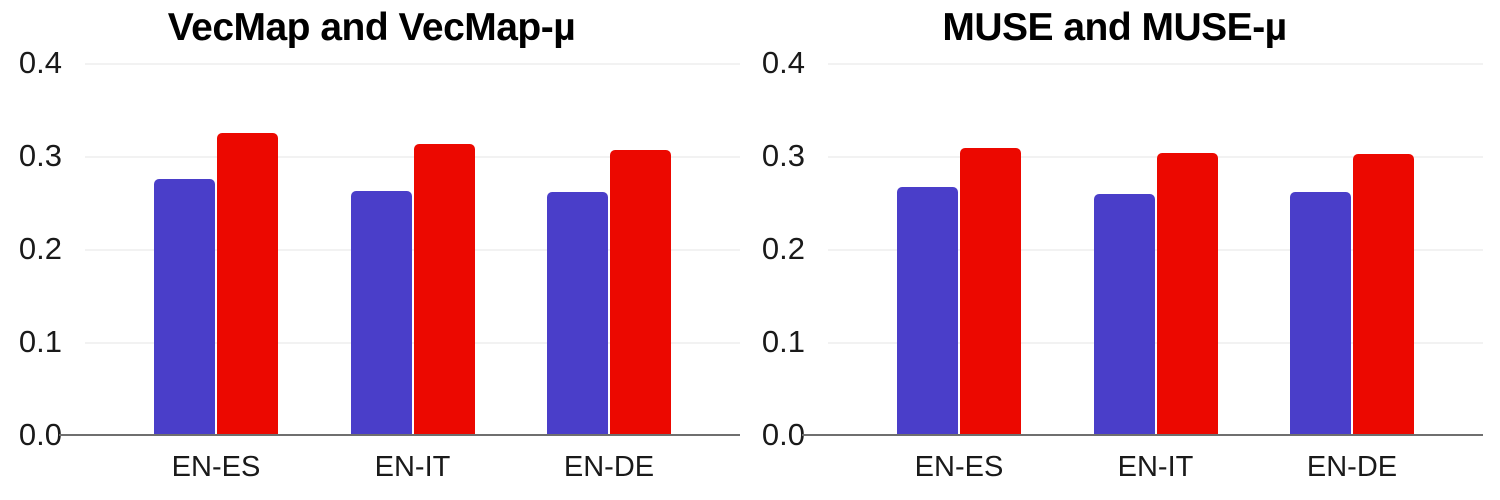 The width and height of the screenshot is (1500, 500). Describe the element at coordinates (1320, 313) in the screenshot. I see `bar-muse-en-de` at that location.